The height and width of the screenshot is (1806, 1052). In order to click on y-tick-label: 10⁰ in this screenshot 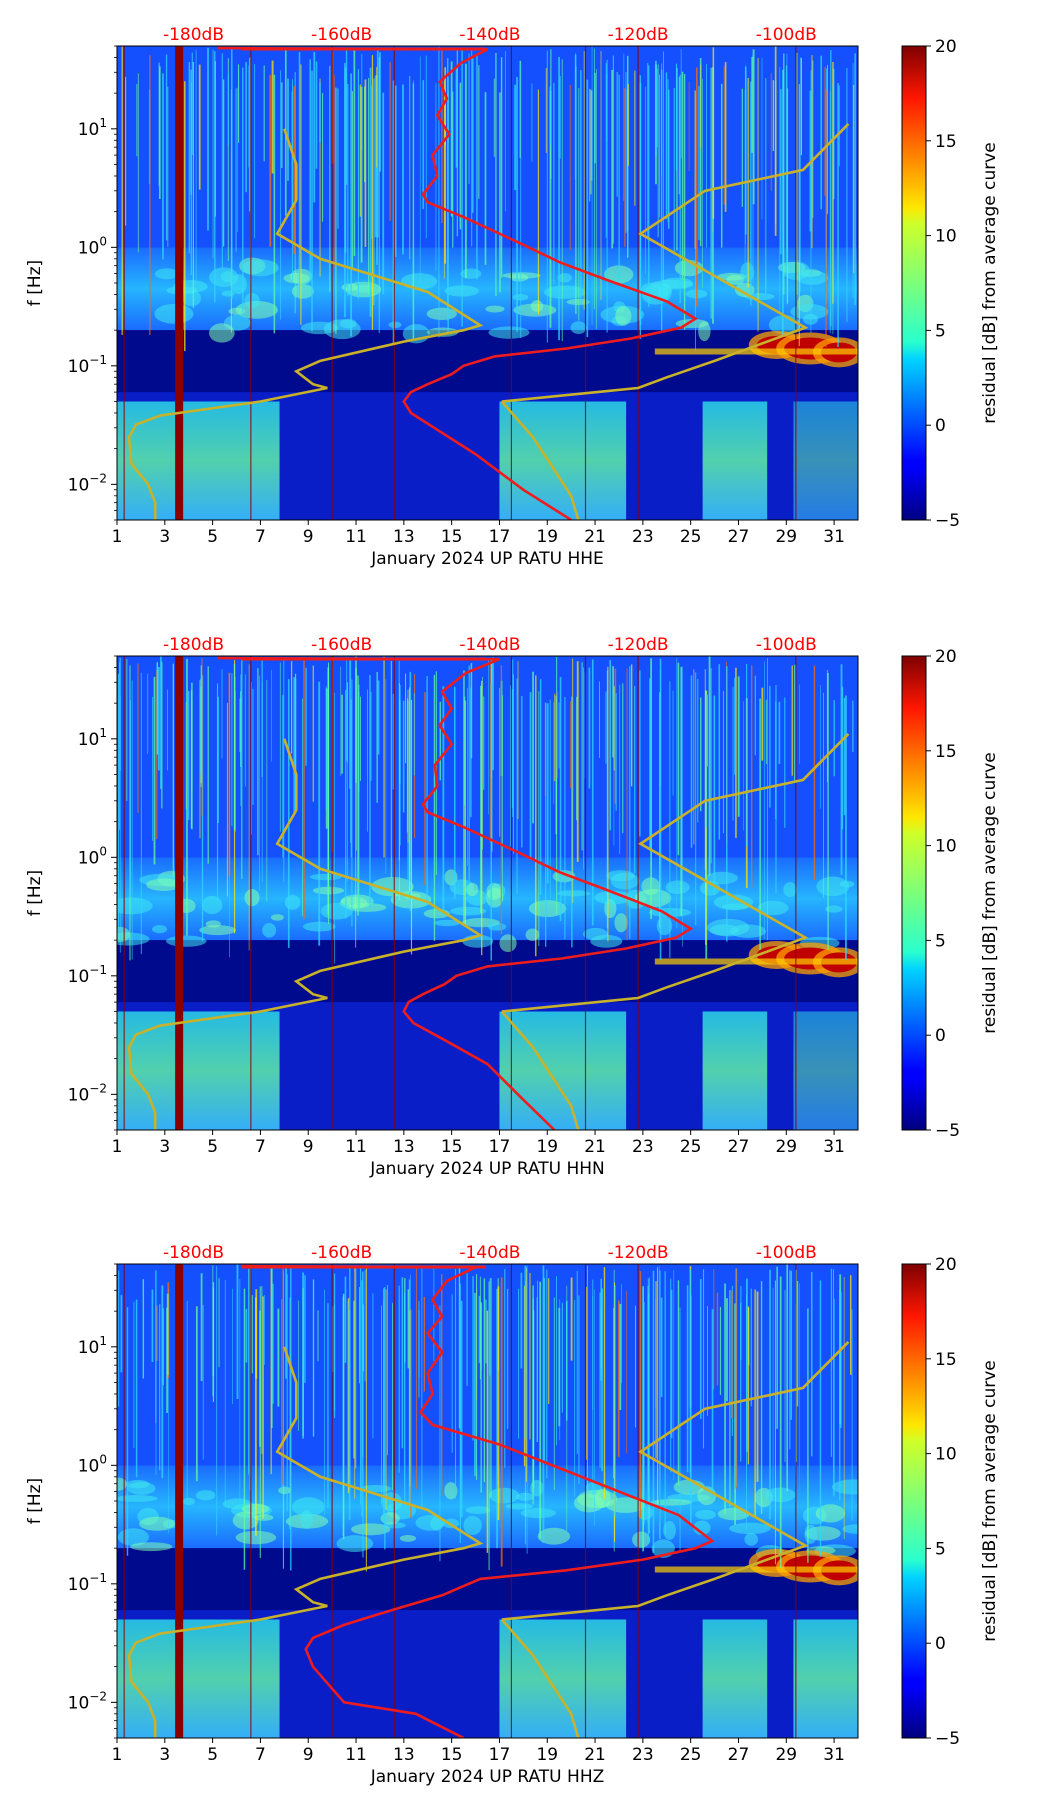, I will do `click(92, 246)`.